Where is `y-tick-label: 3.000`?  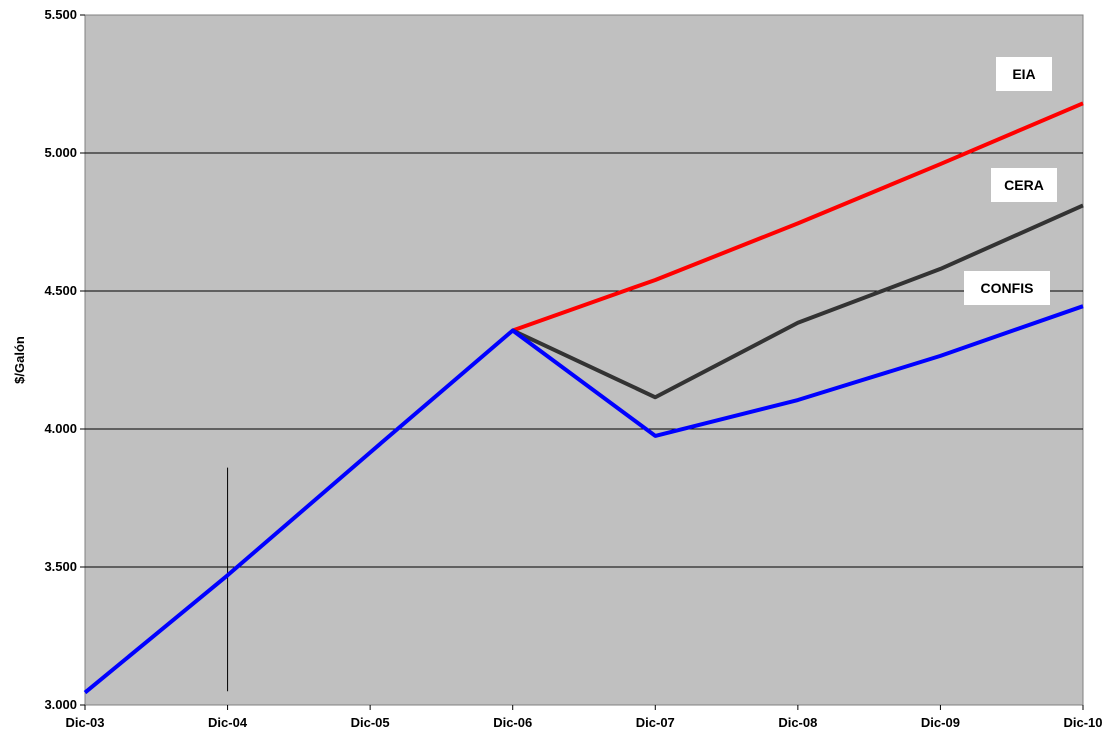
y-tick-label: 3.000 is located at coordinates (60, 704).